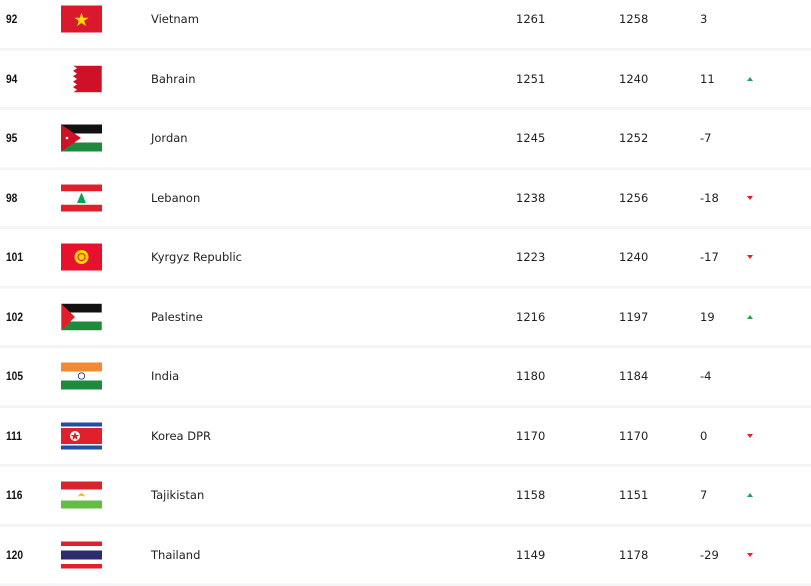 Image resolution: width=811 pixels, height=586 pixels. Describe the element at coordinates (177, 495) in the screenshot. I see `team-name: Tajikistan` at that location.